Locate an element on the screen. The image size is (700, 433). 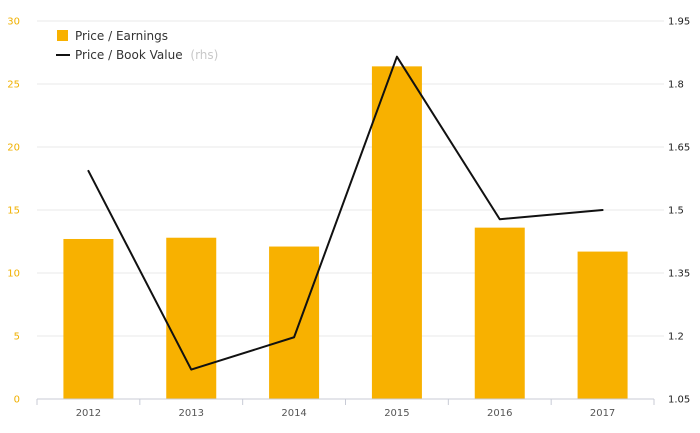
x-tick-label-2015: 2015 is located at coordinates (396, 413).